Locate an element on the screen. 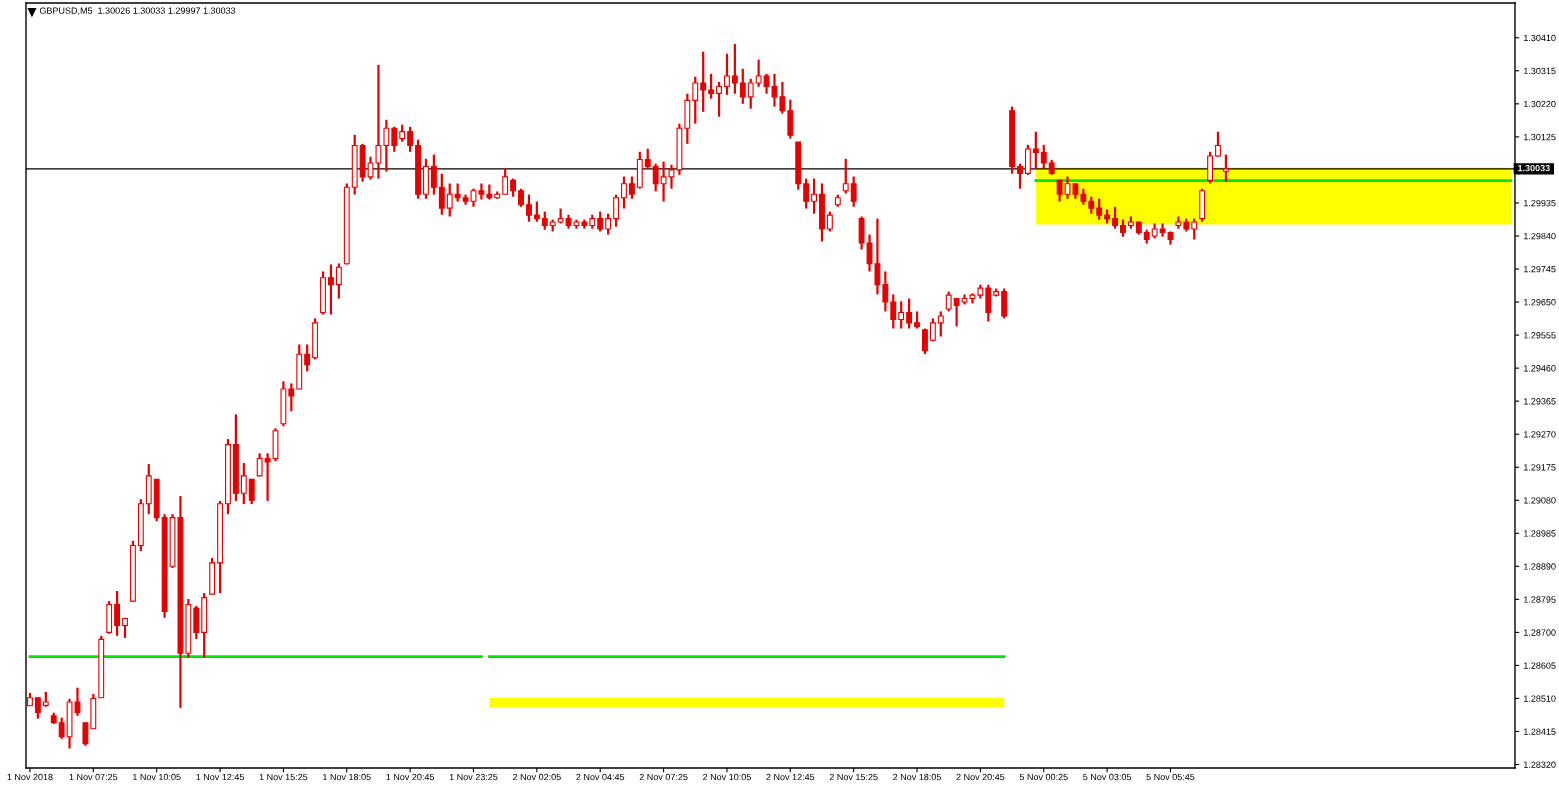  x-tick-label: 2 Nov 02:05 is located at coordinates (536, 777).